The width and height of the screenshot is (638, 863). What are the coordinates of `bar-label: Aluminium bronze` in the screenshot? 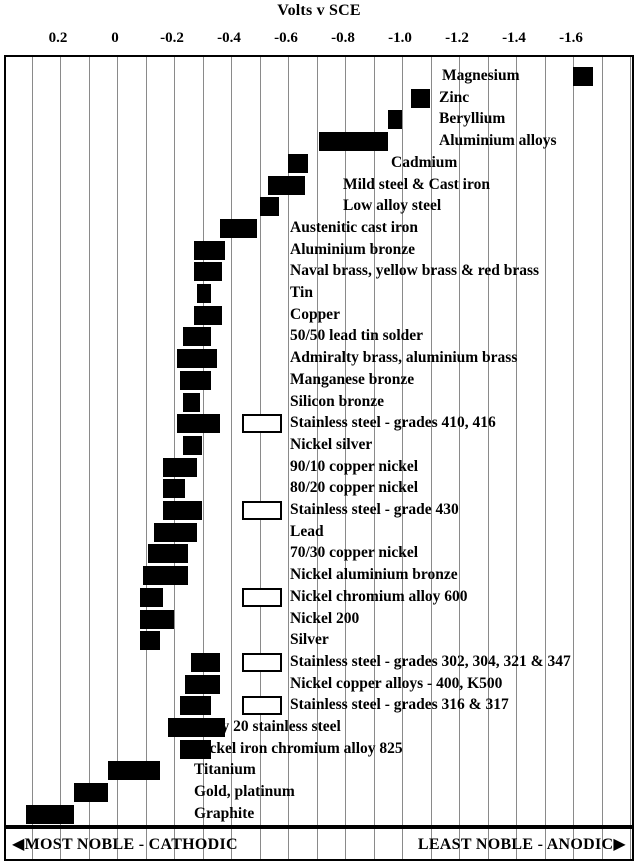 It's located at (353, 249).